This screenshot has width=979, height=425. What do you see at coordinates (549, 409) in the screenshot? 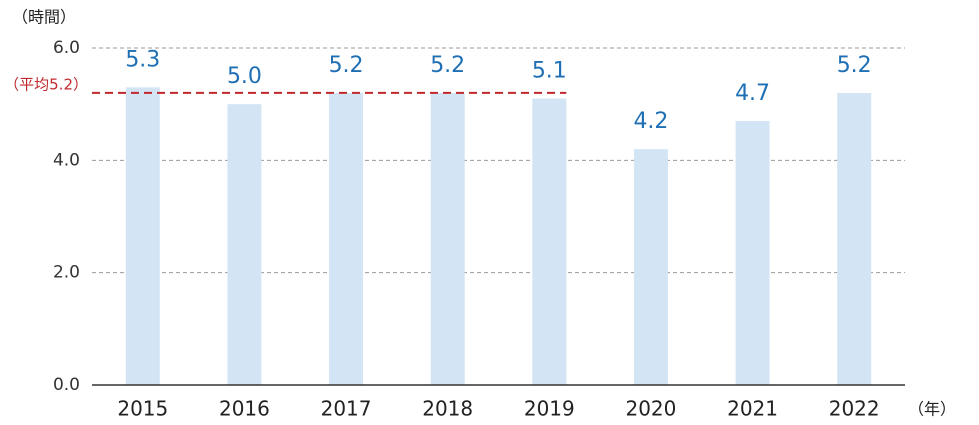
I see `x-tick-label: 2019` at bounding box center [549, 409].